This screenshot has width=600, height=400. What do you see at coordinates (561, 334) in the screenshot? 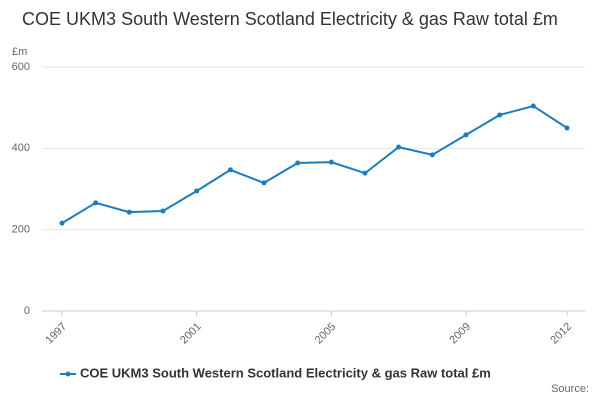
I see `x-tick-label: 2012` at bounding box center [561, 334].